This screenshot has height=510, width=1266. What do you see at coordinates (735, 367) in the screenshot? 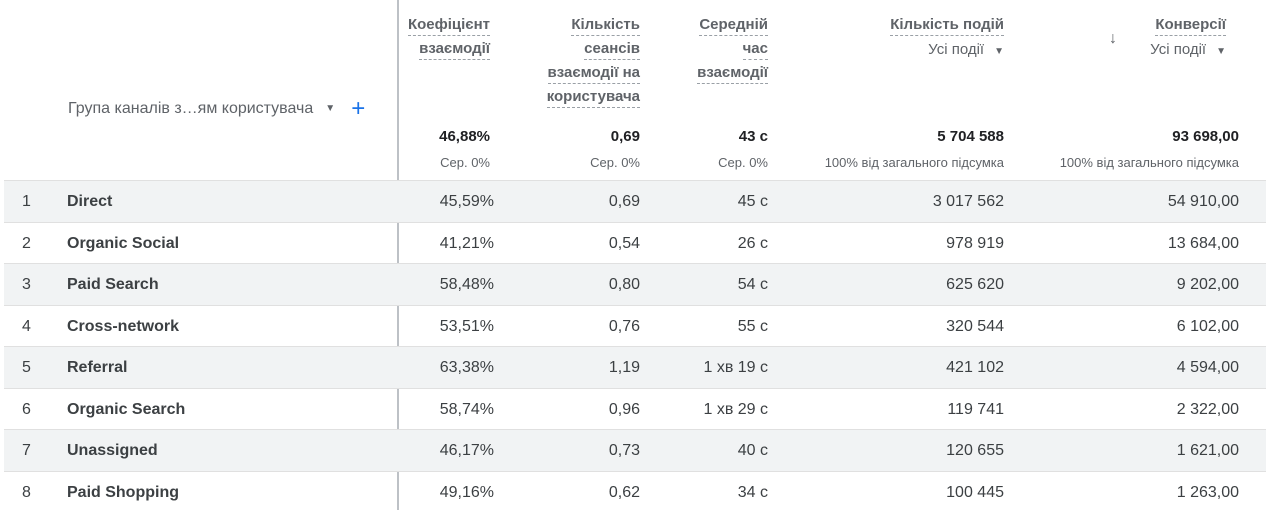
I see `cell-avg-engagement-time: 1 хв 19 с` at bounding box center [735, 367].